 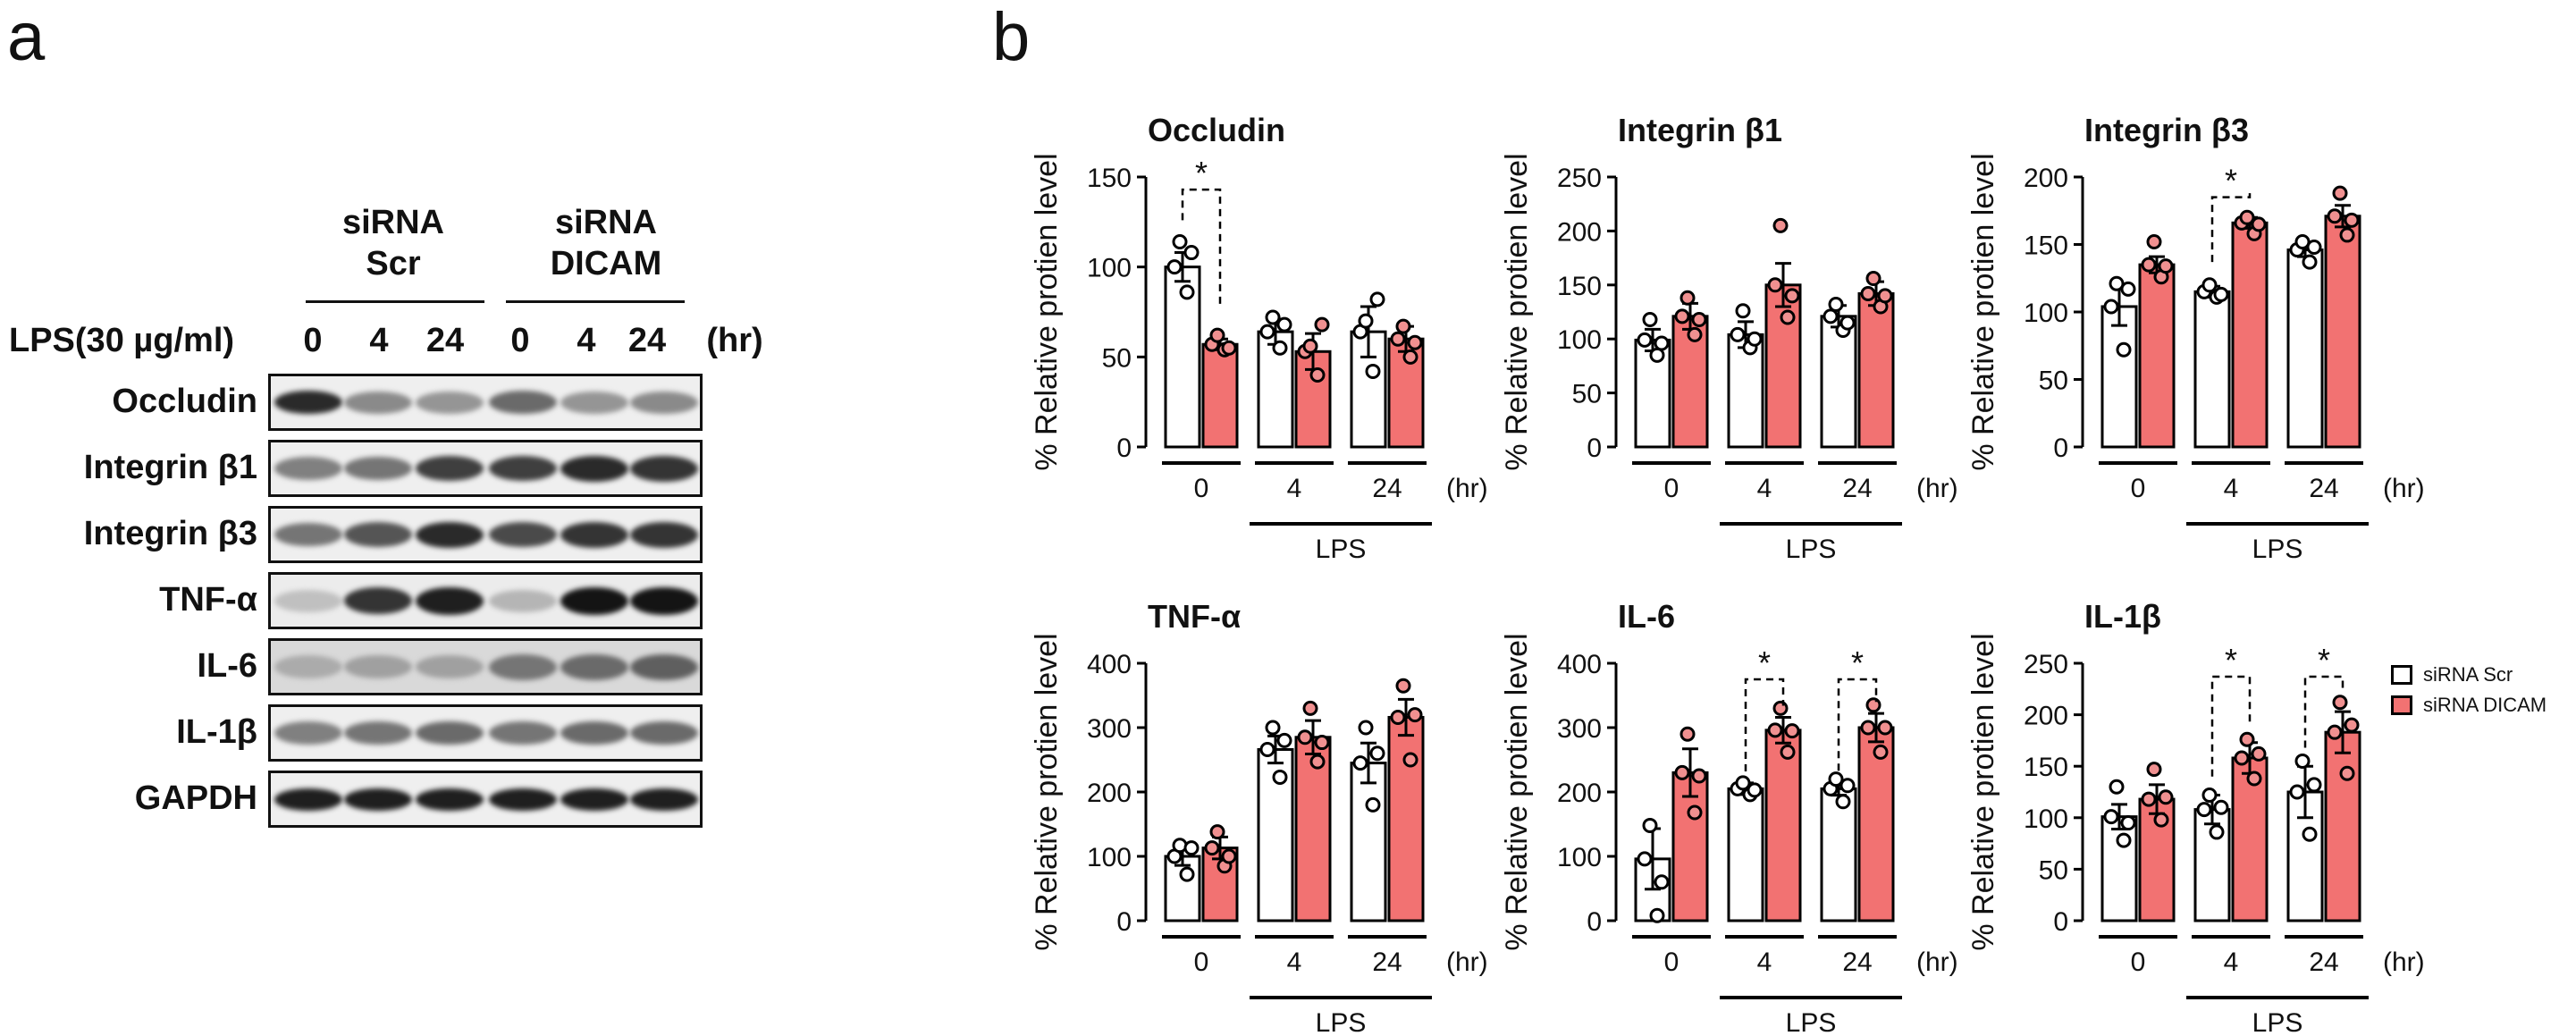 I want to click on x-tick-label: 0, so click(x=1672, y=489).